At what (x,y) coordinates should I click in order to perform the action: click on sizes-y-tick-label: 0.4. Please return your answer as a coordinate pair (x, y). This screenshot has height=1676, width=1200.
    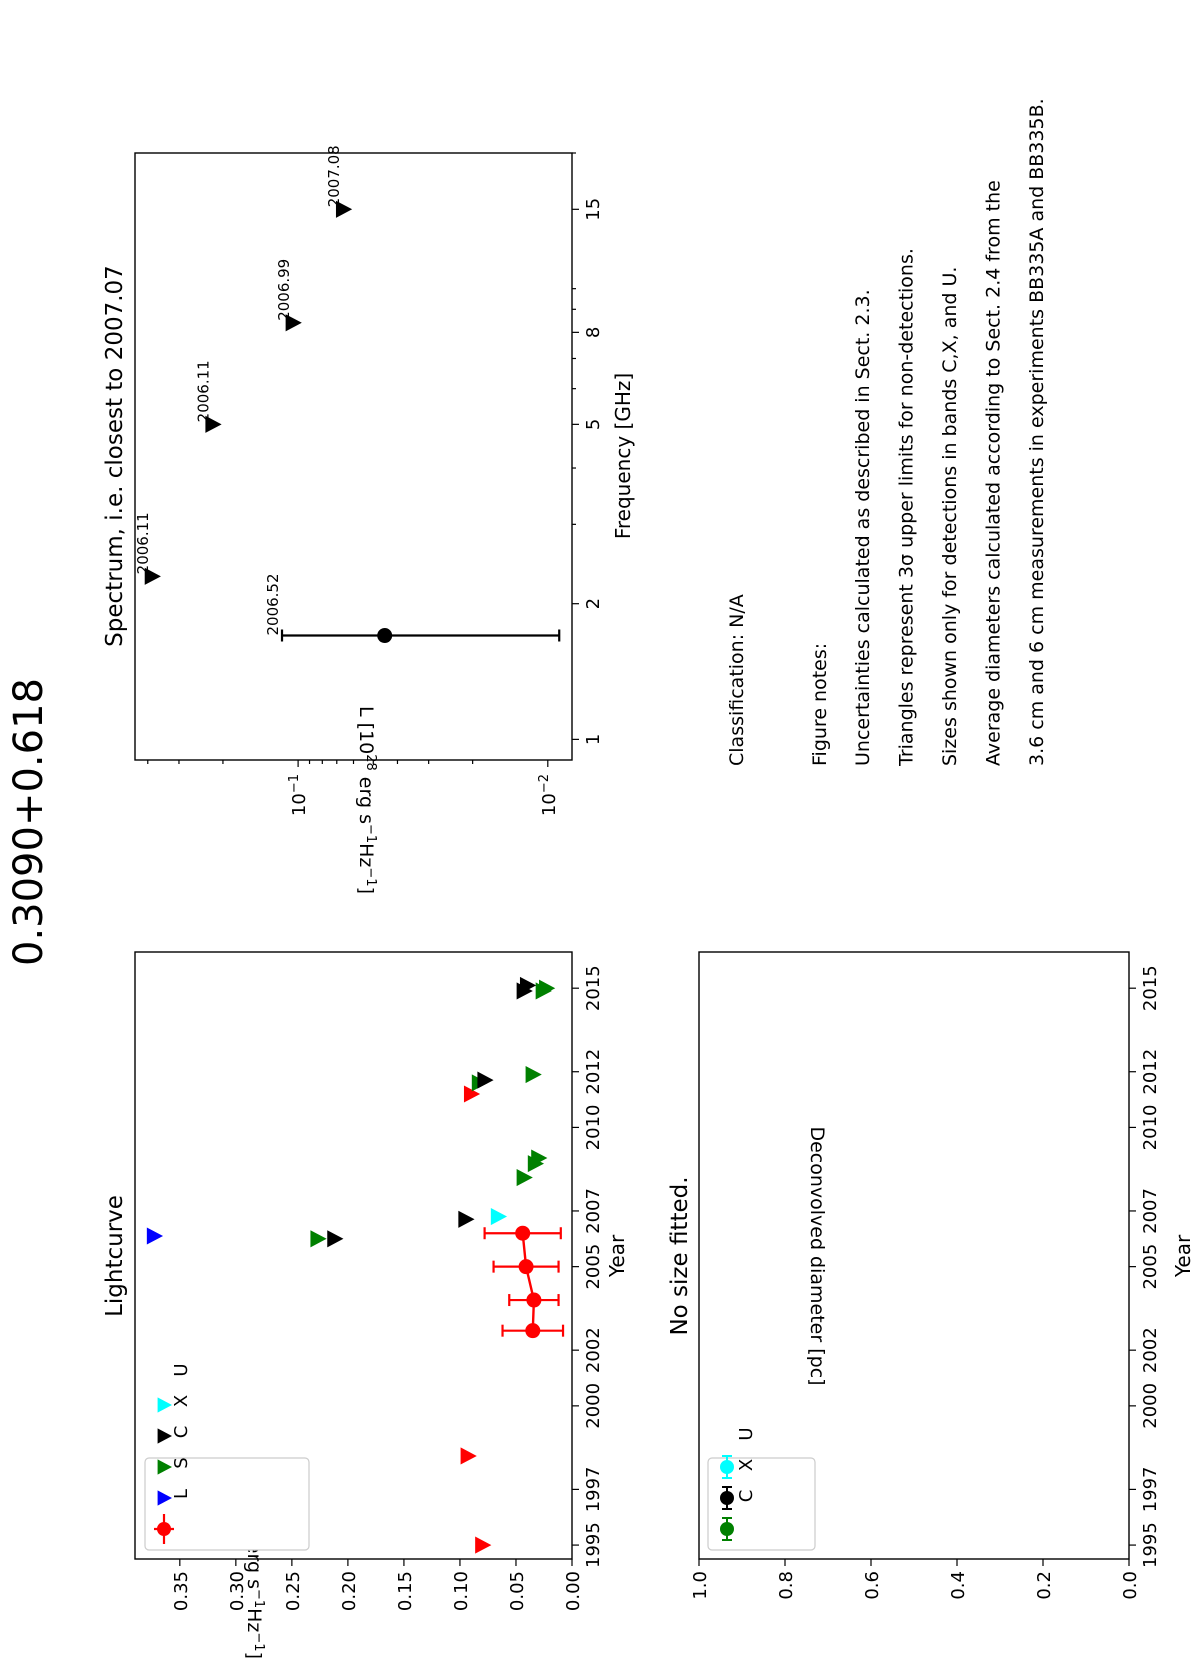
    Looking at the image, I should click on (958, 1585).